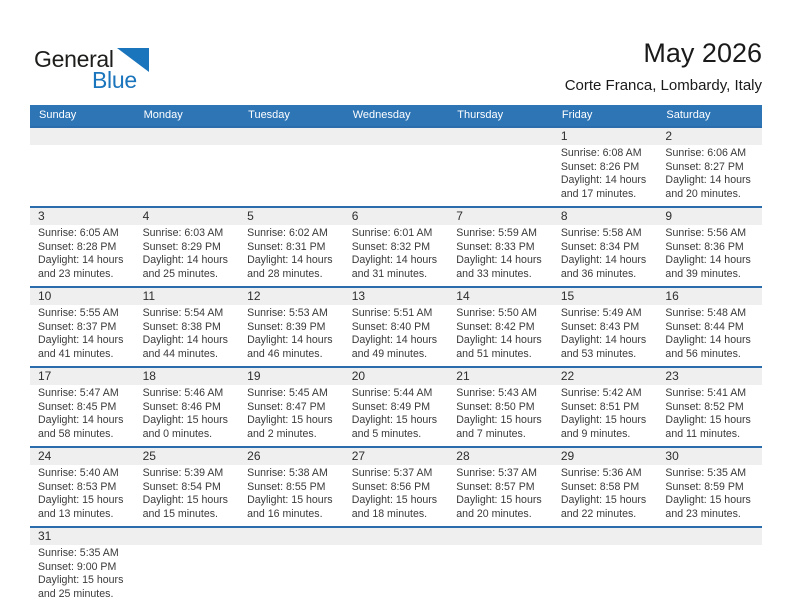  What do you see at coordinates (600, 326) in the screenshot?
I see `day-detail-line: Sunset: 8:43 PM` at bounding box center [600, 326].